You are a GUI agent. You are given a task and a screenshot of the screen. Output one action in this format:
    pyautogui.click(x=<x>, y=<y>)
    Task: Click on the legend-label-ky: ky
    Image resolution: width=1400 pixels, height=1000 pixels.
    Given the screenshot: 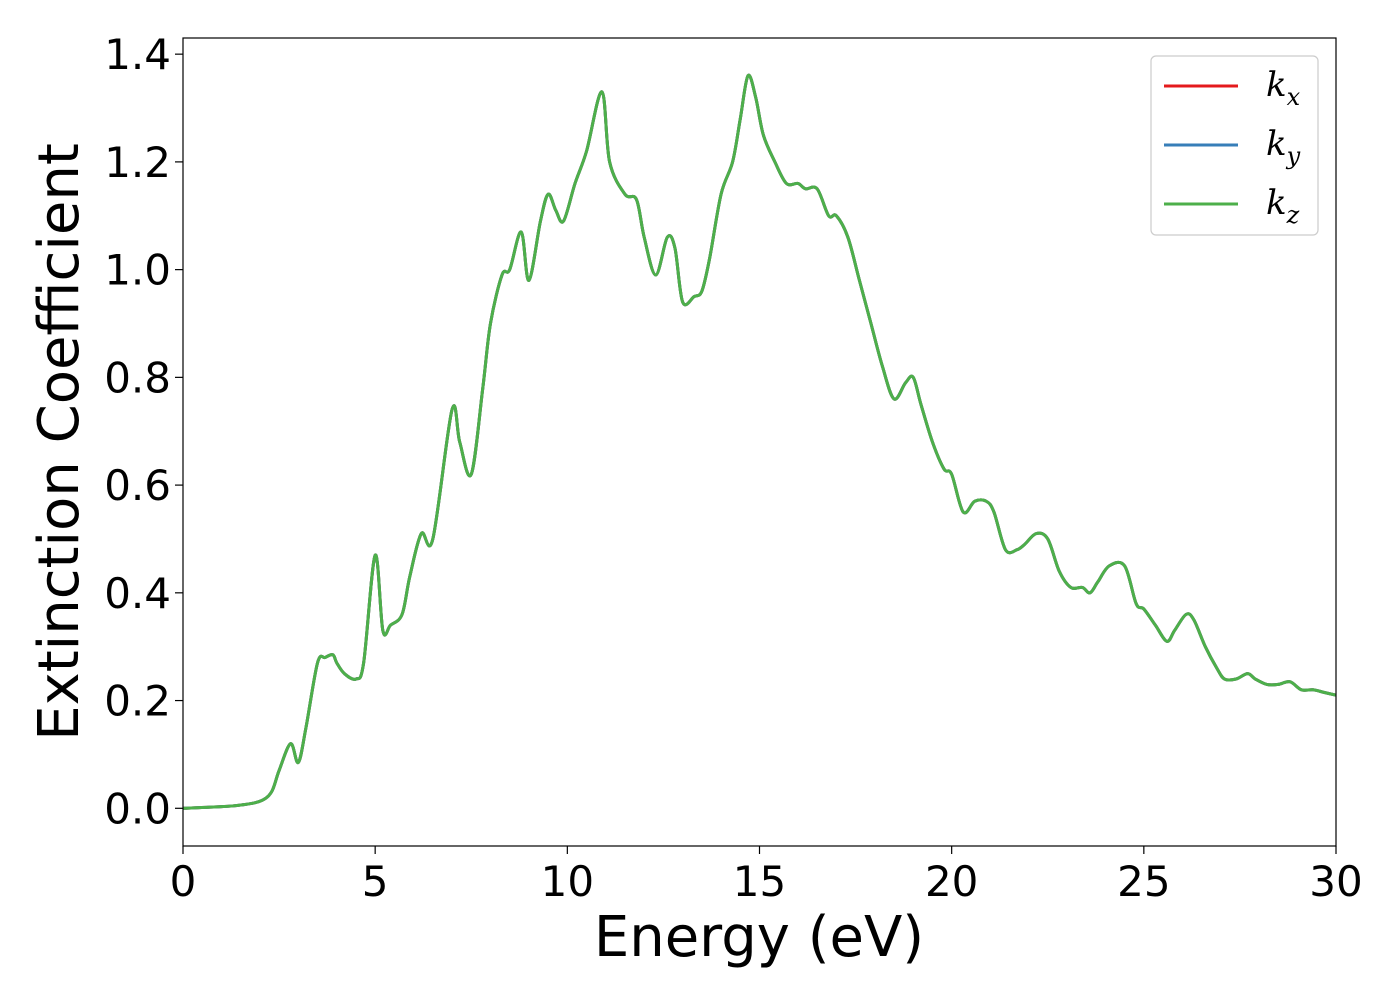 What is the action you would take?
    pyautogui.click(x=1283, y=147)
    